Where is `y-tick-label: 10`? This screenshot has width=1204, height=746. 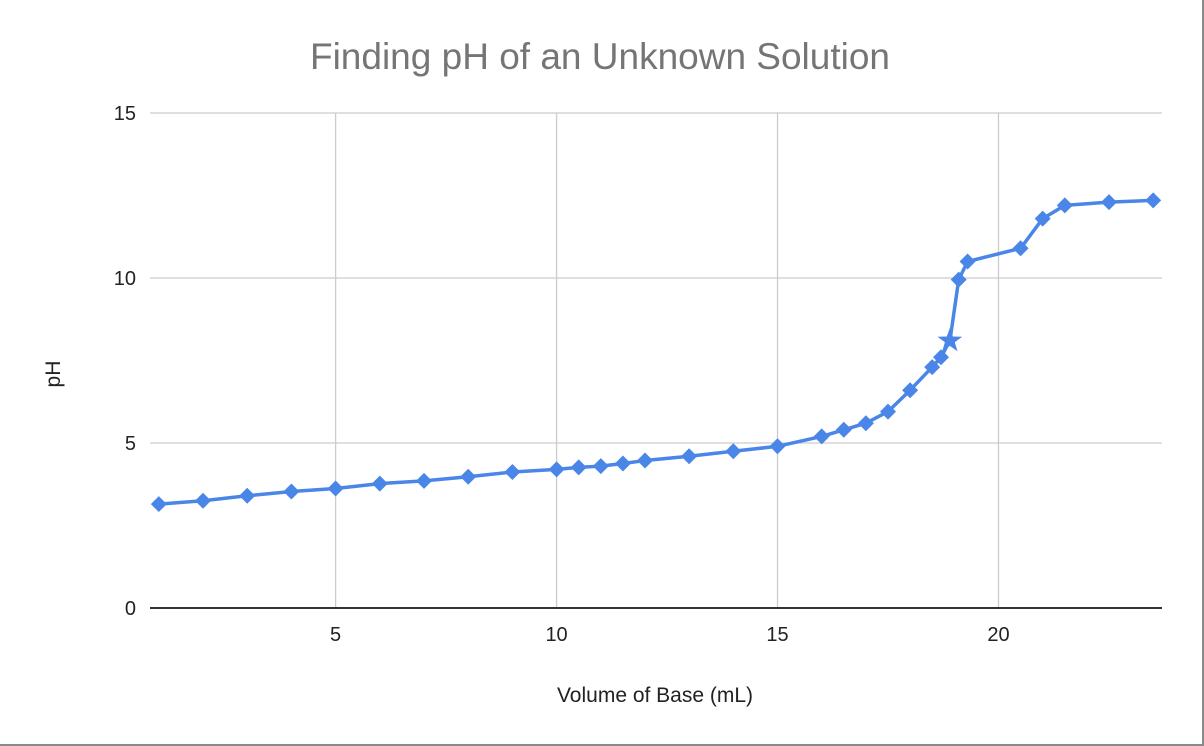
y-tick-label: 10 is located at coordinates (125, 279).